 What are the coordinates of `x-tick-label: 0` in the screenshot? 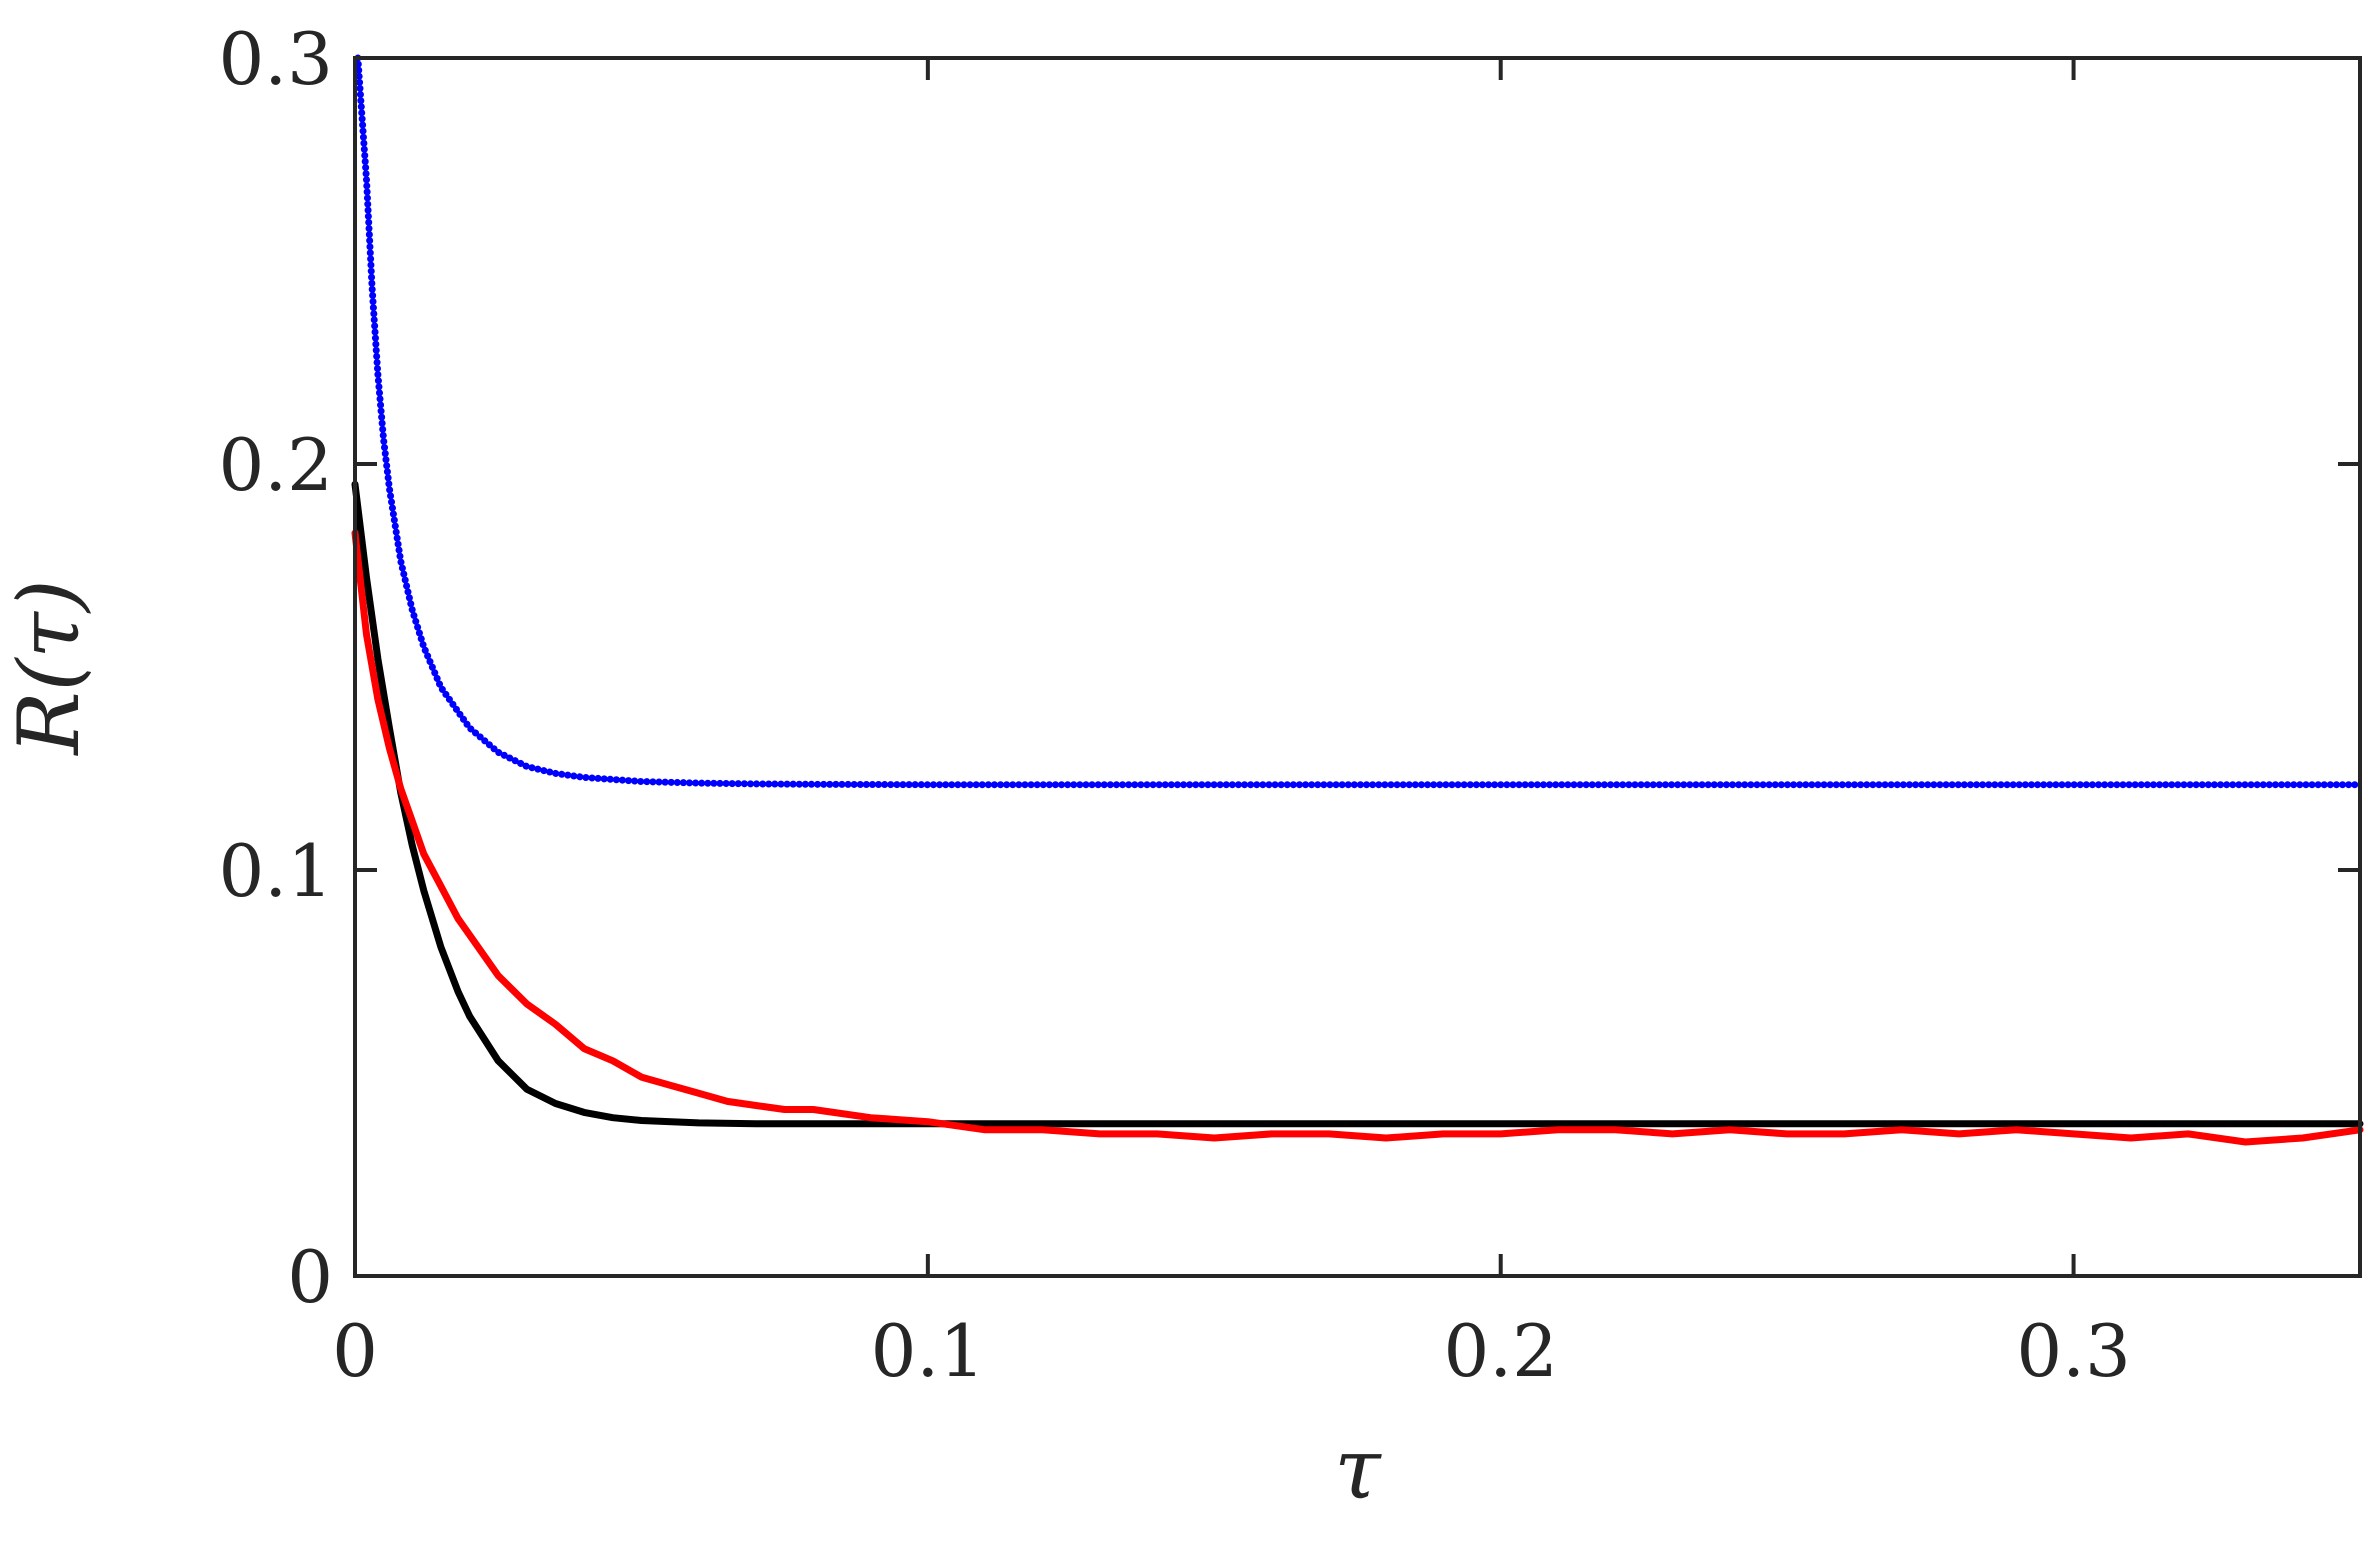 It's located at (355, 1351).